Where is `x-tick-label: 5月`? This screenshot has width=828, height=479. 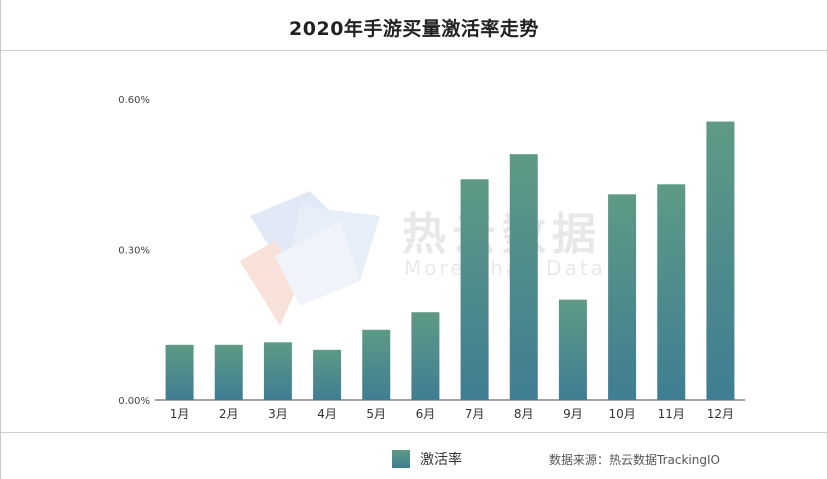
x-tick-label: 5月 is located at coordinates (376, 414).